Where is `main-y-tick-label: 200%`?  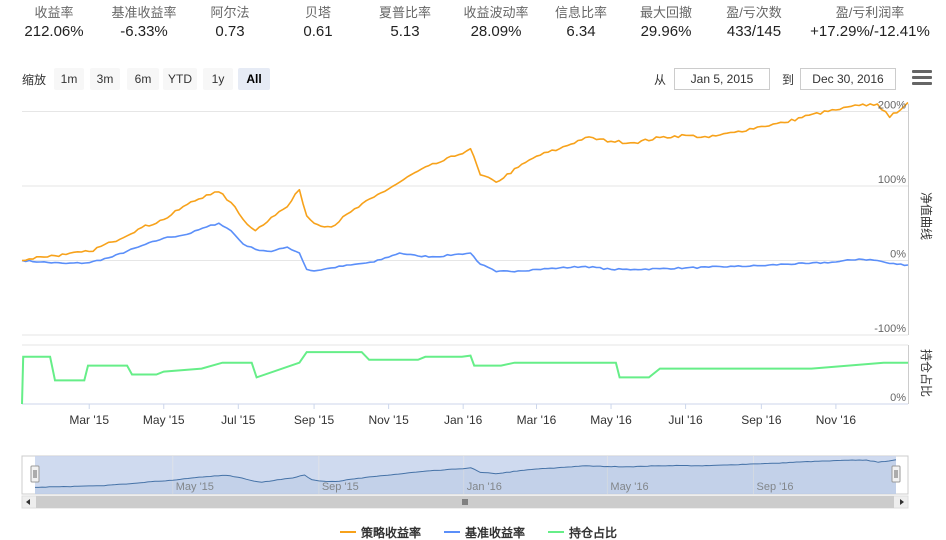 main-y-tick-label: 200% is located at coordinates (892, 105).